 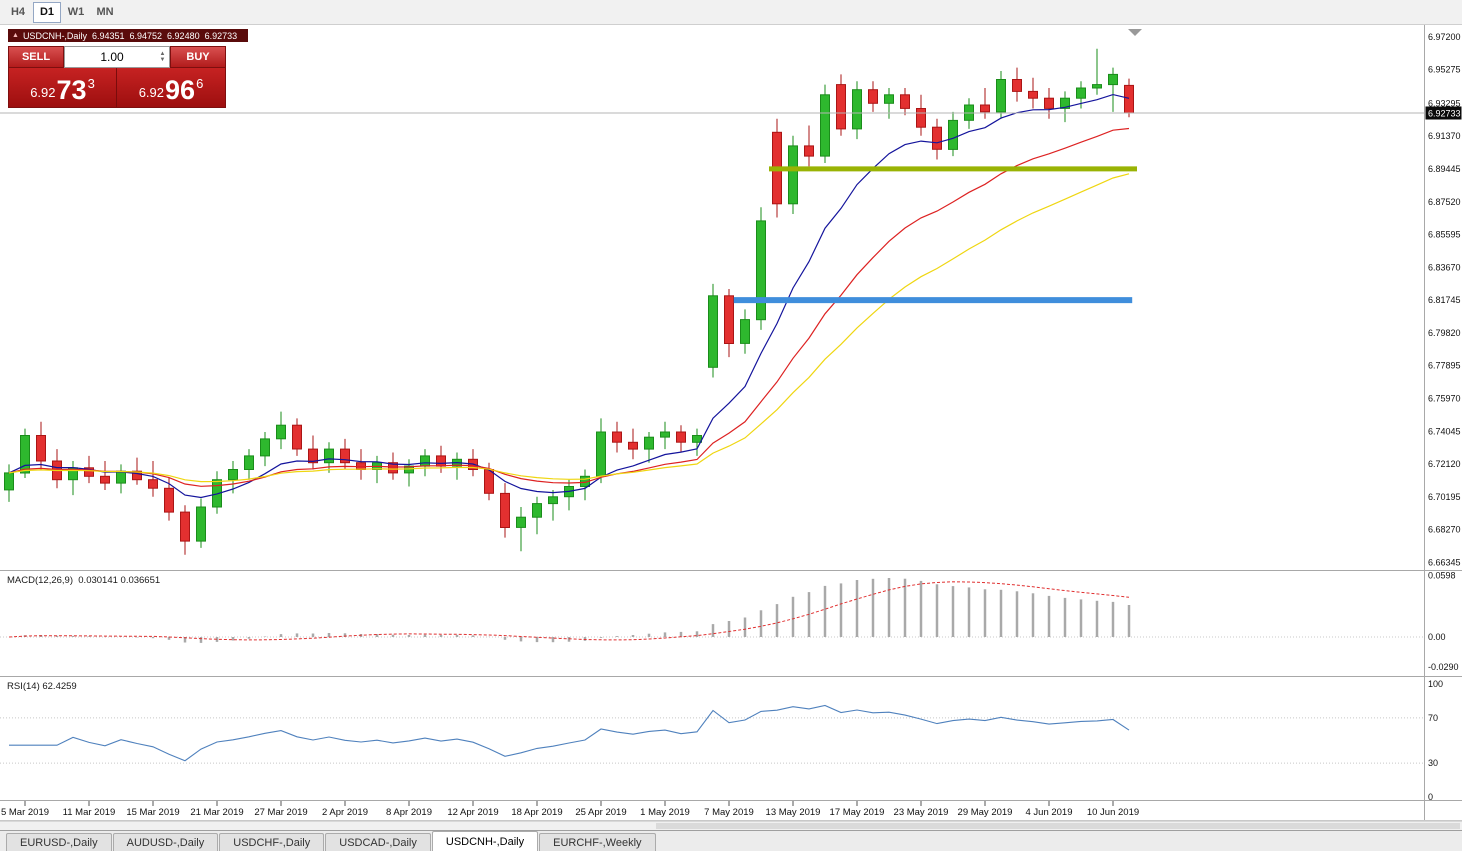 I want to click on spinner-up-icon: ▲, so click(x=162, y=54).